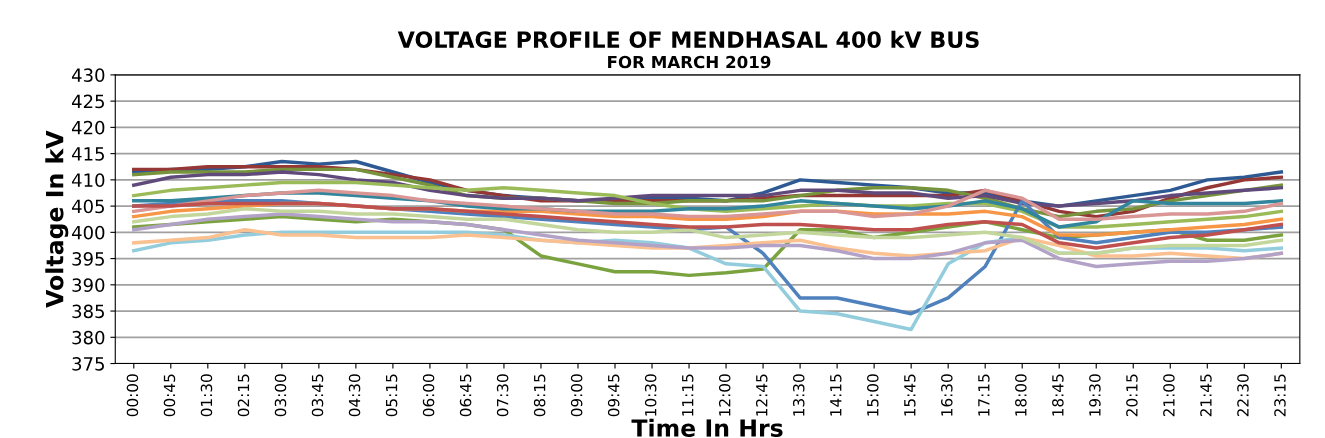 The image size is (1325, 438). I want to click on x-axis-title: Time In Hrs, so click(707, 427).